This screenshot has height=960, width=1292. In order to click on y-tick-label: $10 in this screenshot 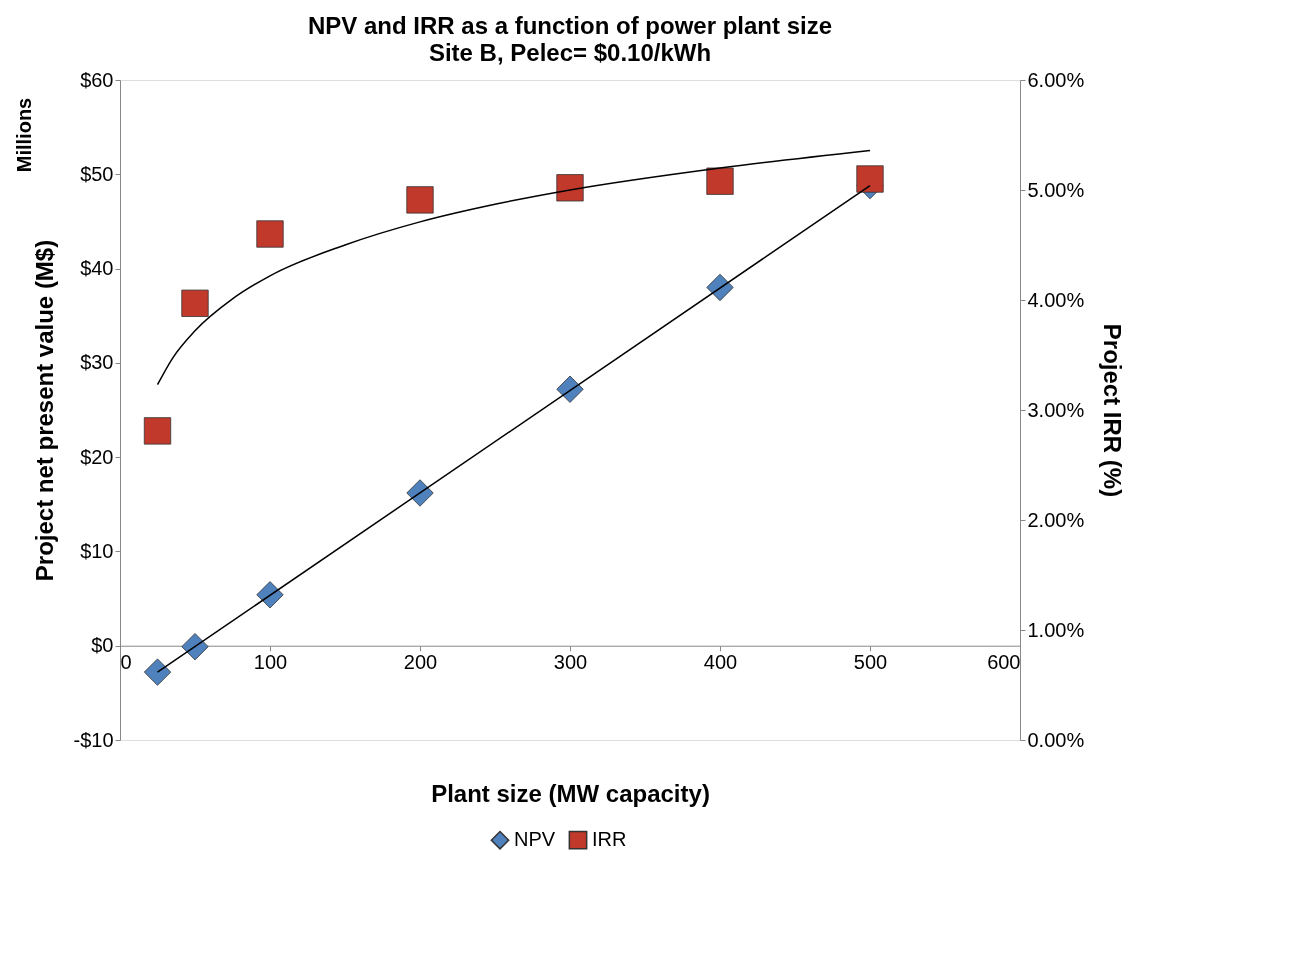, I will do `click(97, 550)`.